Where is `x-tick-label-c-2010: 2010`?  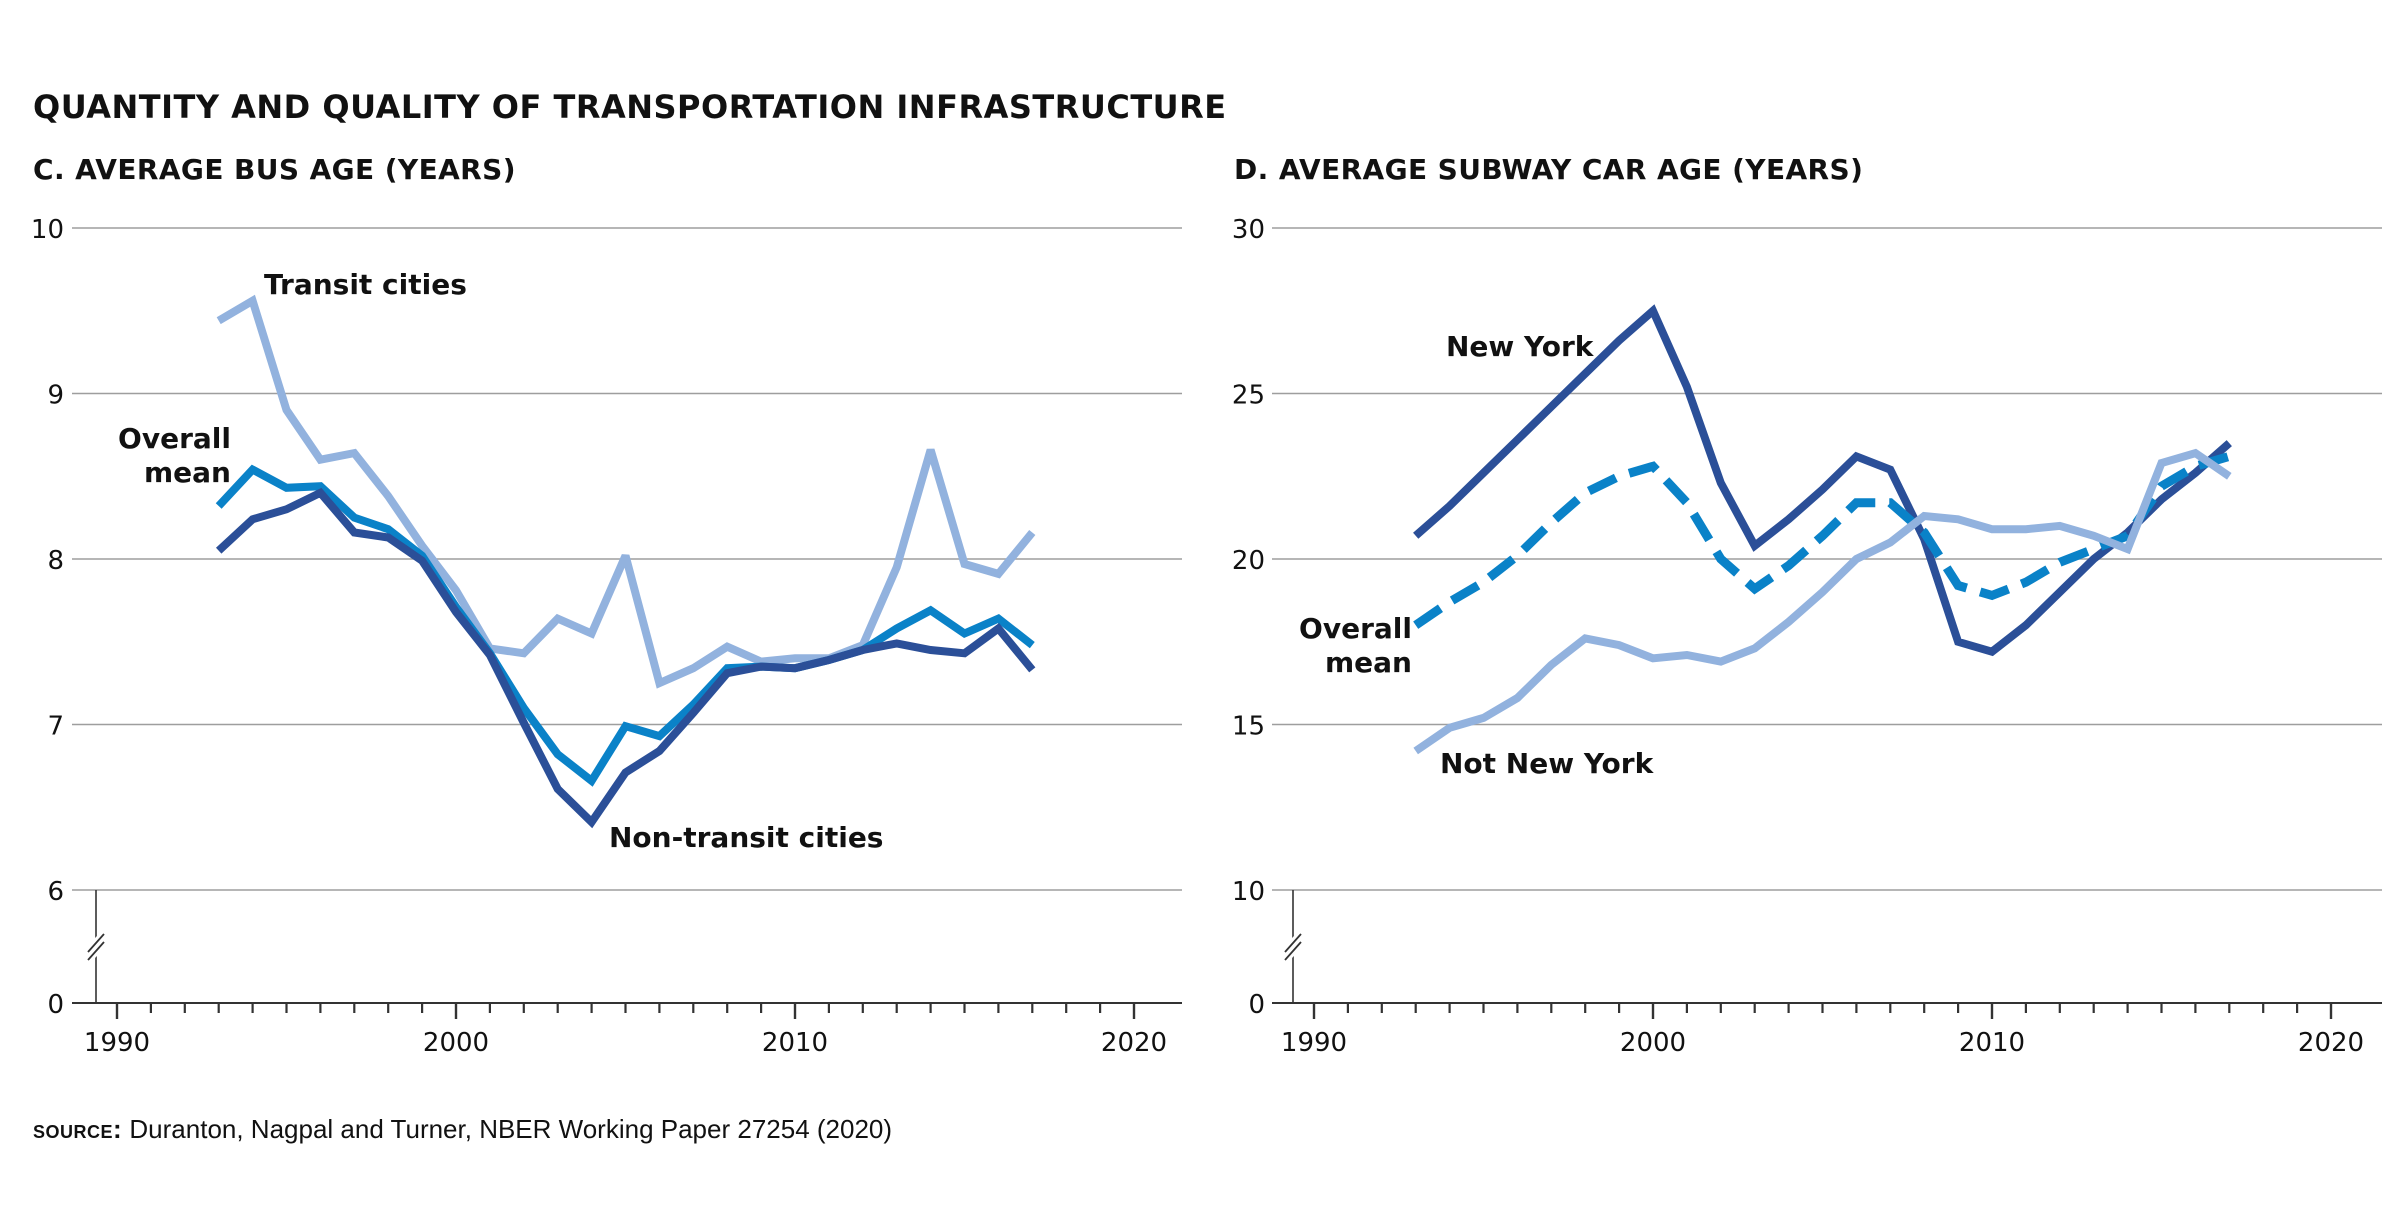 x-tick-label-c-2010: 2010 is located at coordinates (795, 1043).